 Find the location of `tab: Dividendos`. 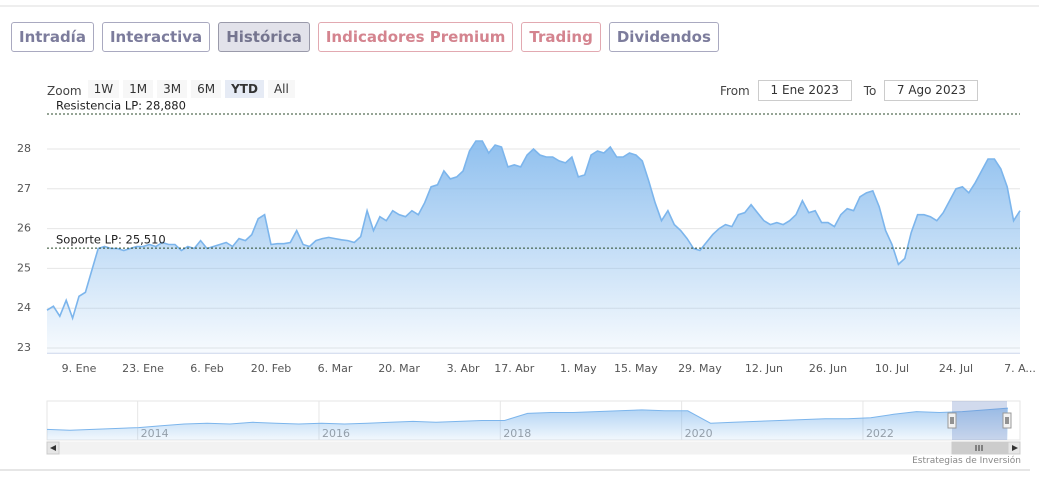

tab: Dividendos is located at coordinates (663, 37).